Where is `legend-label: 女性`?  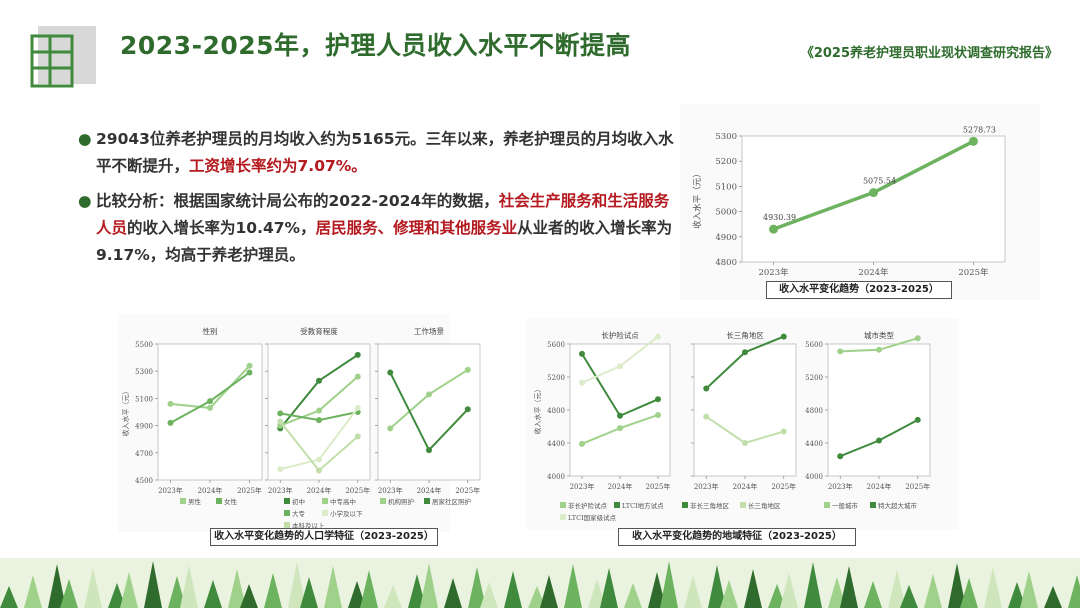
legend-label: 女性 is located at coordinates (231, 501).